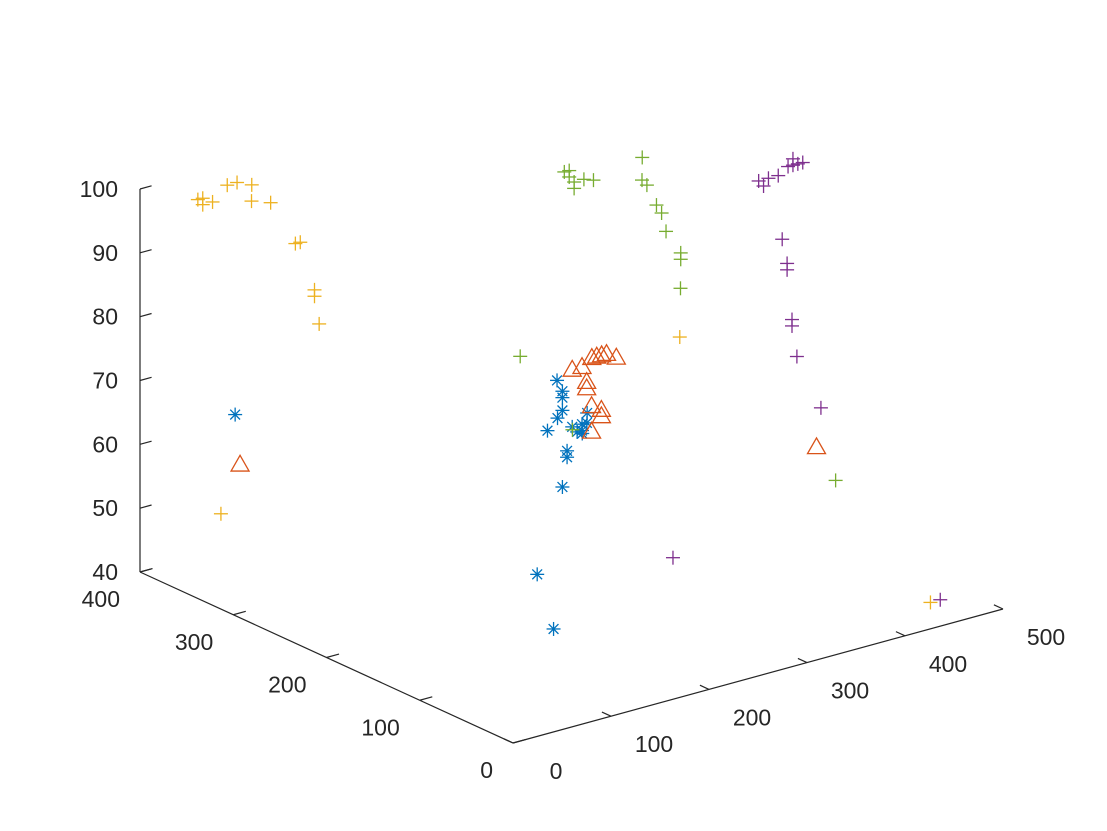 The width and height of the screenshot is (1107, 831). I want to click on z-tick-label: 70, so click(105, 381).